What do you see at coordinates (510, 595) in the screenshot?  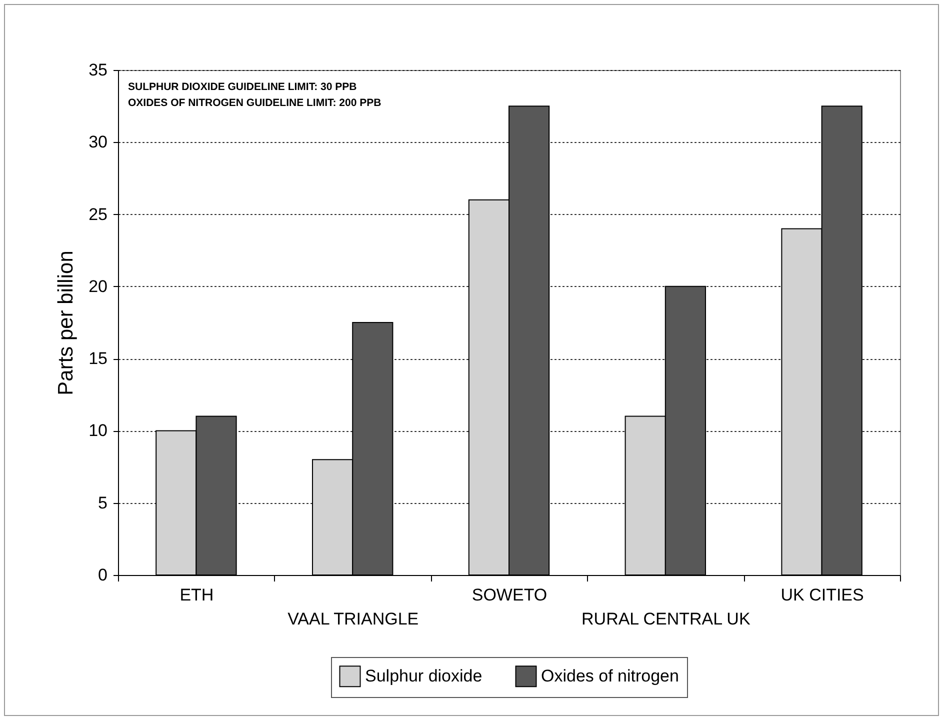 I see `x-tick-label: SOWETO` at bounding box center [510, 595].